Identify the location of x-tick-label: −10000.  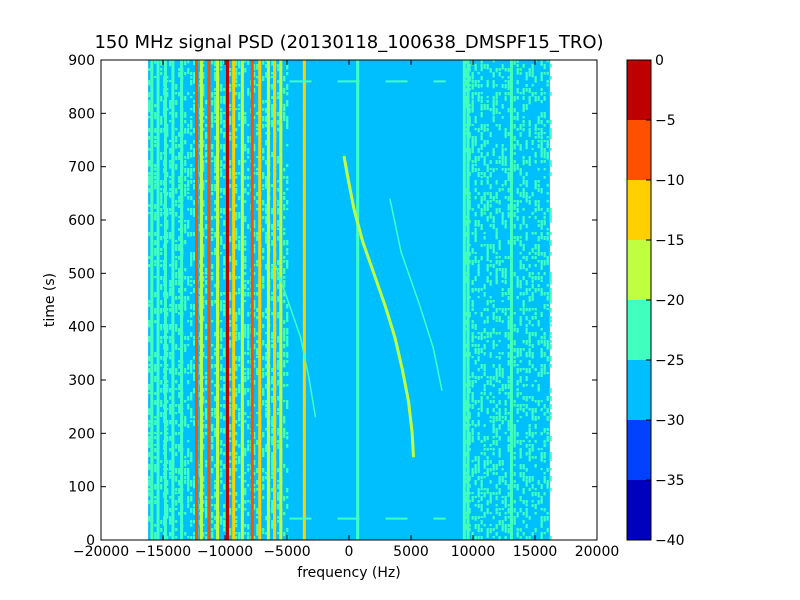
(225, 552).